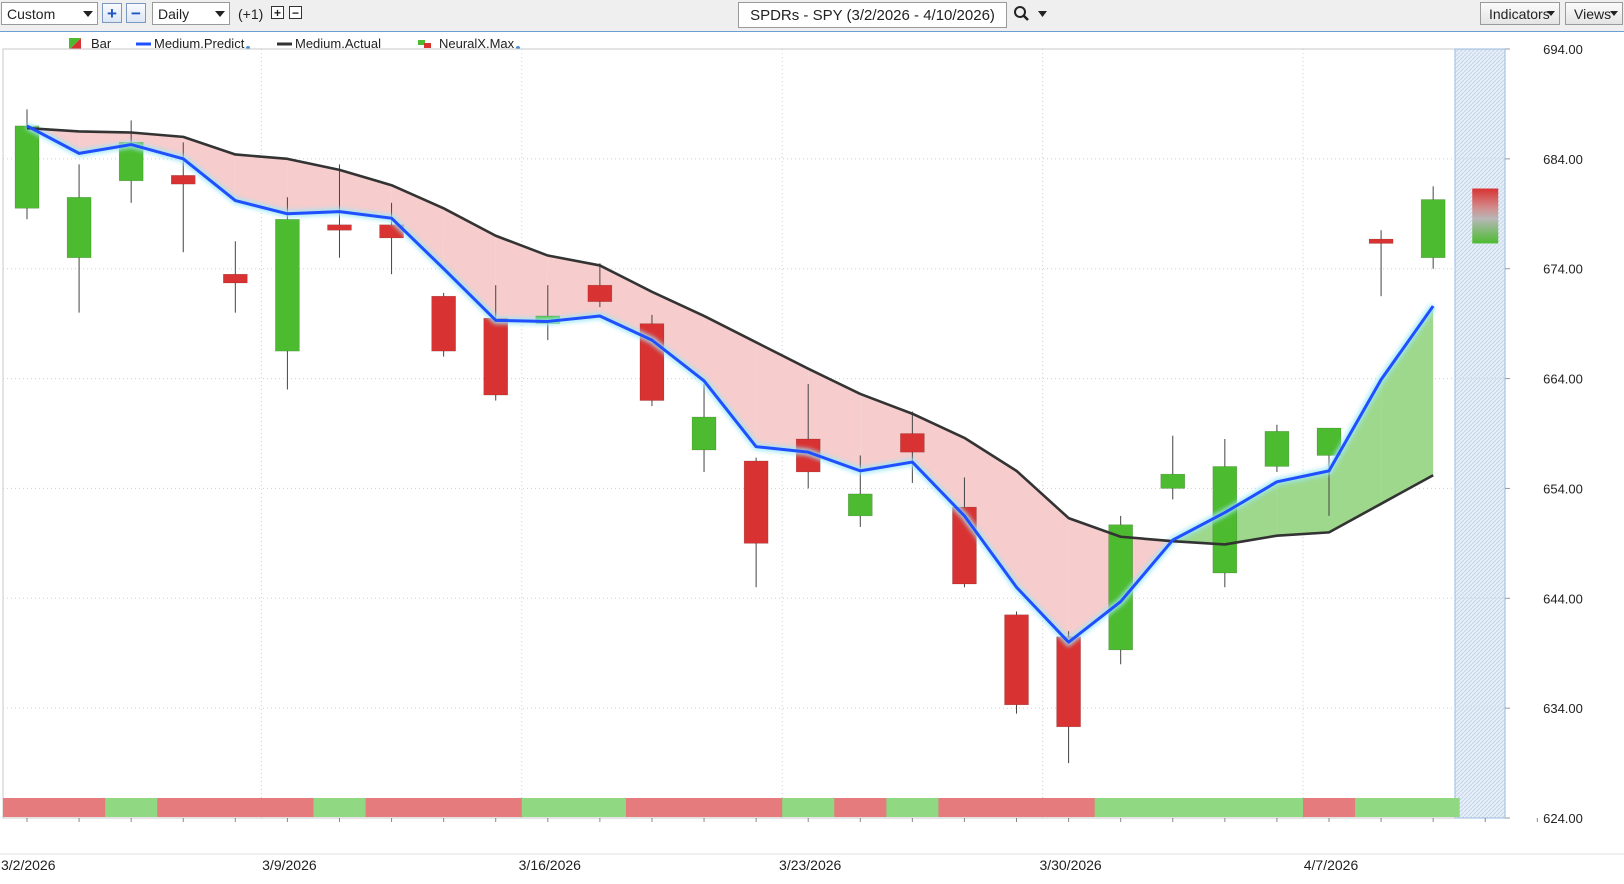 The image size is (1624, 884). Describe the element at coordinates (143, 43) in the screenshot. I see `blue-line-icon` at that location.